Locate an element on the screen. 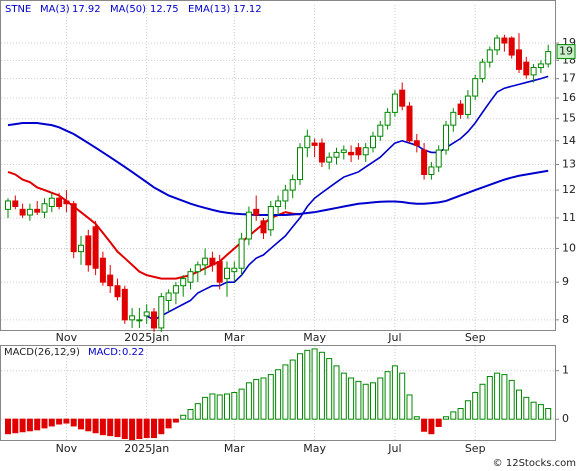  y-tick-label: 13 is located at coordinates (569, 163).